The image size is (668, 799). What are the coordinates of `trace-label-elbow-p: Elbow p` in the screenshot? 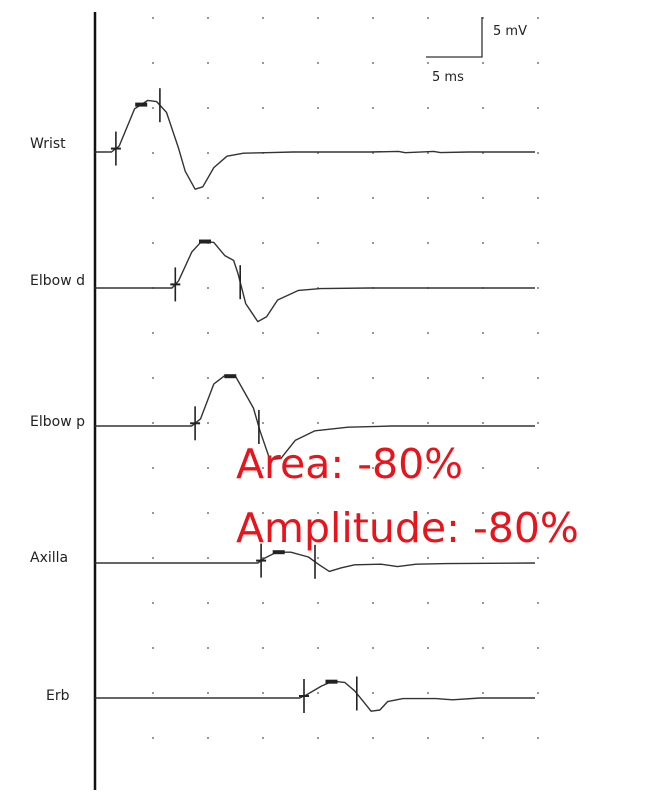 It's located at (57, 422).